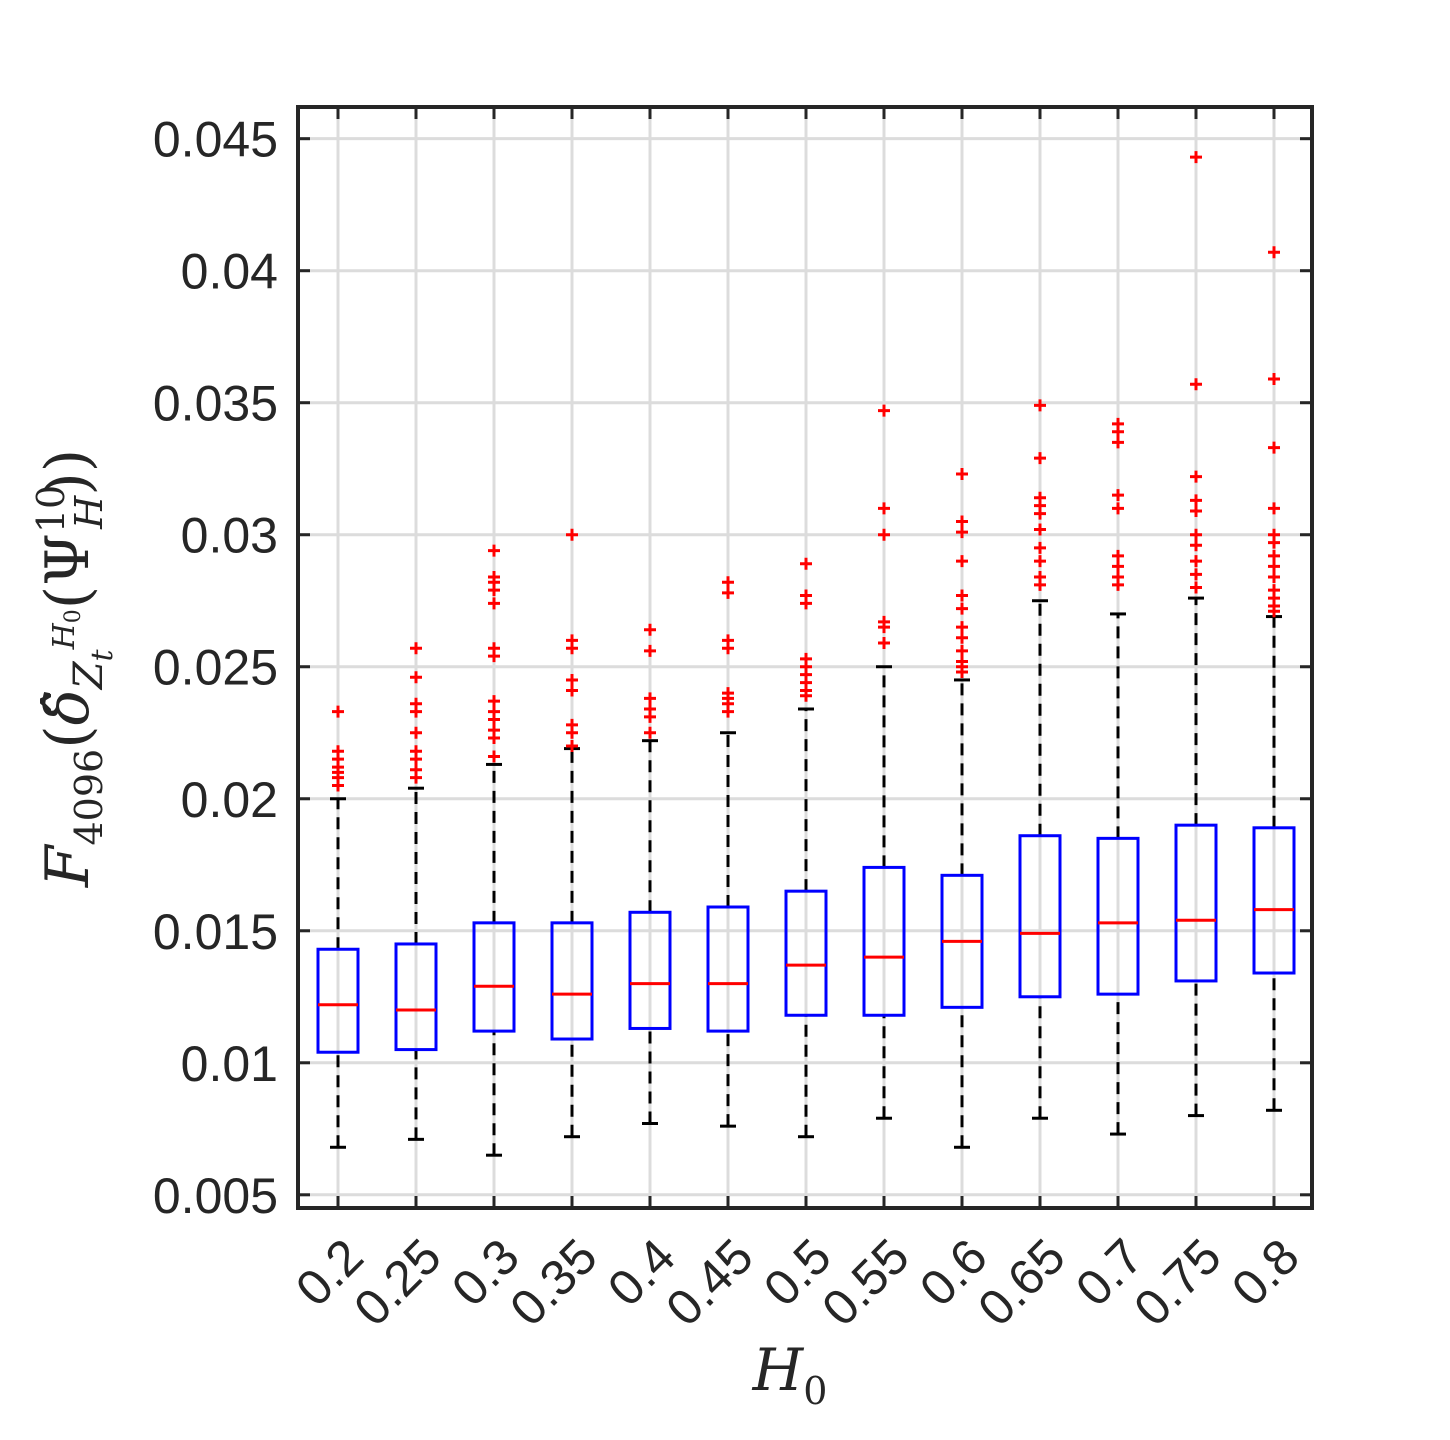  I want to click on x-axis-label-base: H, so click(778, 1370).